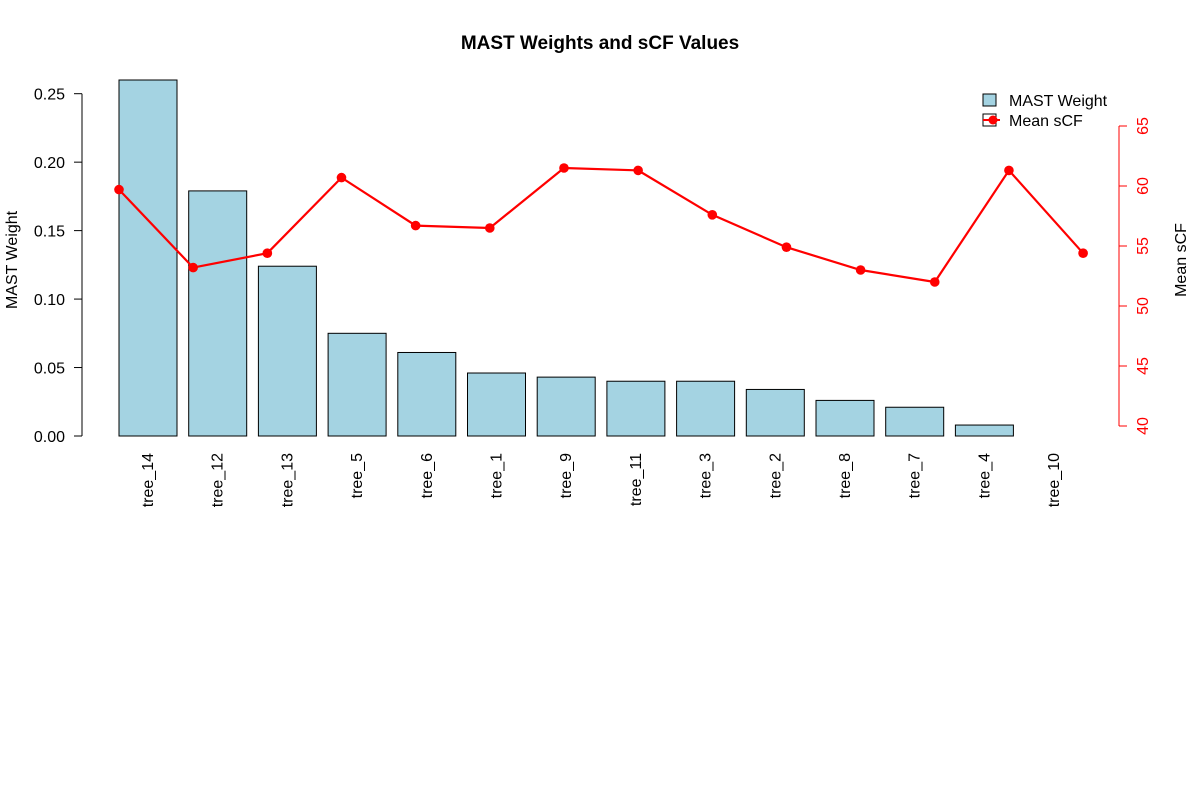  What do you see at coordinates (148, 480) in the screenshot?
I see `x-tick-label: tree_14` at bounding box center [148, 480].